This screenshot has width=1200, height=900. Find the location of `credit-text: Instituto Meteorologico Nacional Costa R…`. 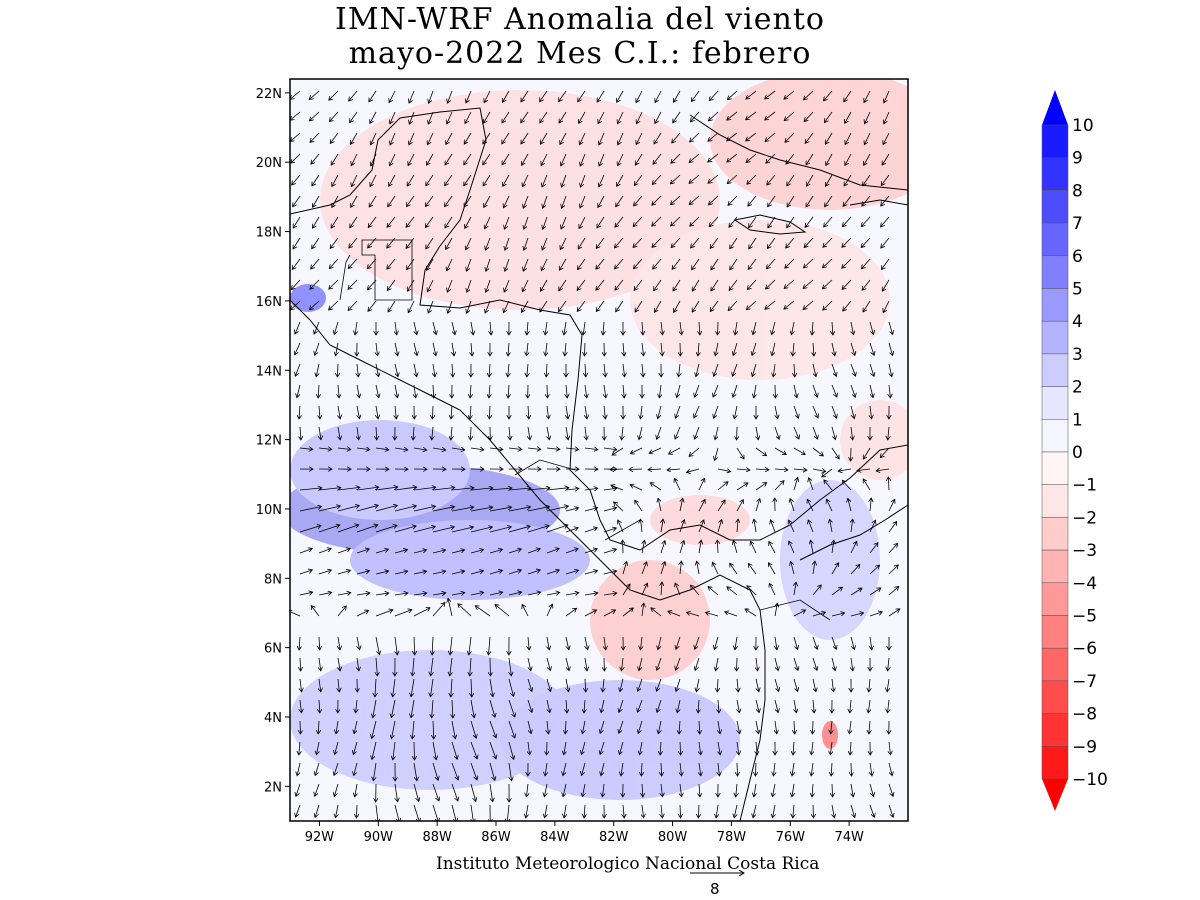

credit-text: Instituto Meteorologico Nacional Costa R… is located at coordinates (628, 864).